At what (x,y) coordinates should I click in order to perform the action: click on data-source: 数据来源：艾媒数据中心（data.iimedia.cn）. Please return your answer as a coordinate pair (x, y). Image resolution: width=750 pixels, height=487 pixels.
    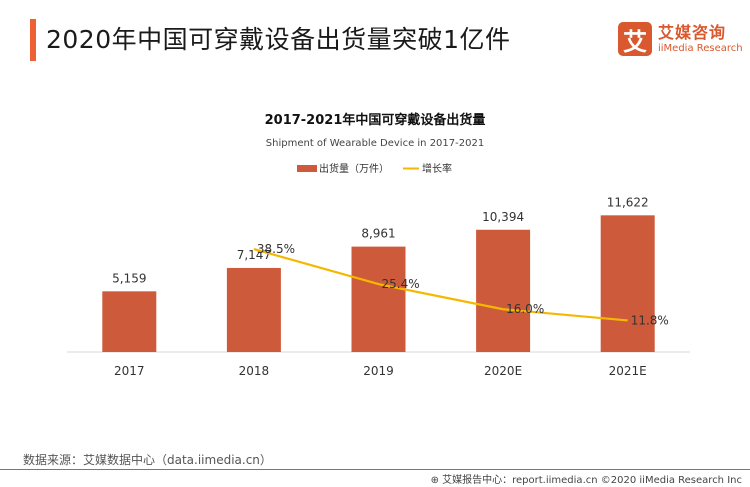
    Looking at the image, I should click on (147, 460).